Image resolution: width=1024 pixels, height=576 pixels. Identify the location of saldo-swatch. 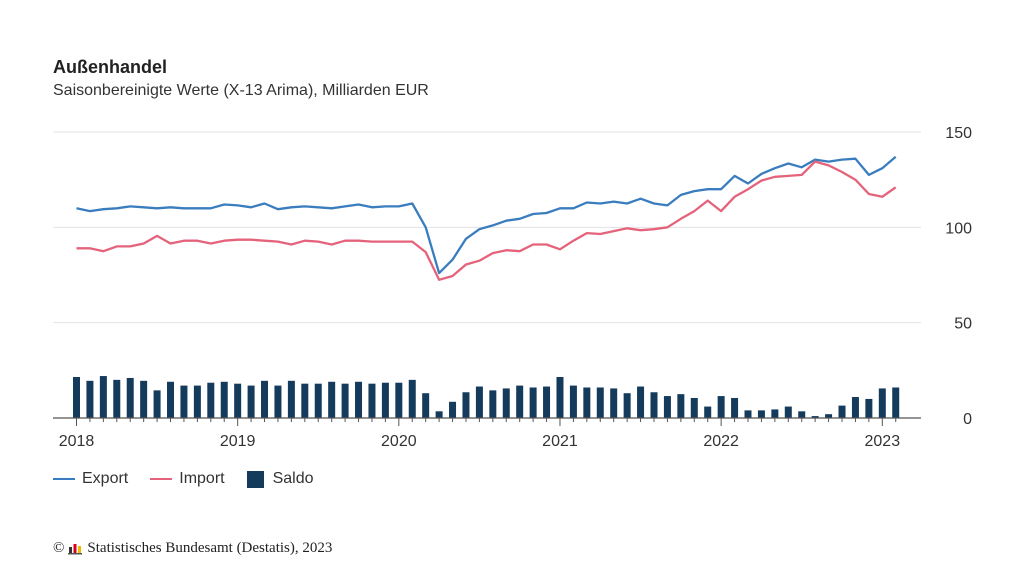
(255, 479).